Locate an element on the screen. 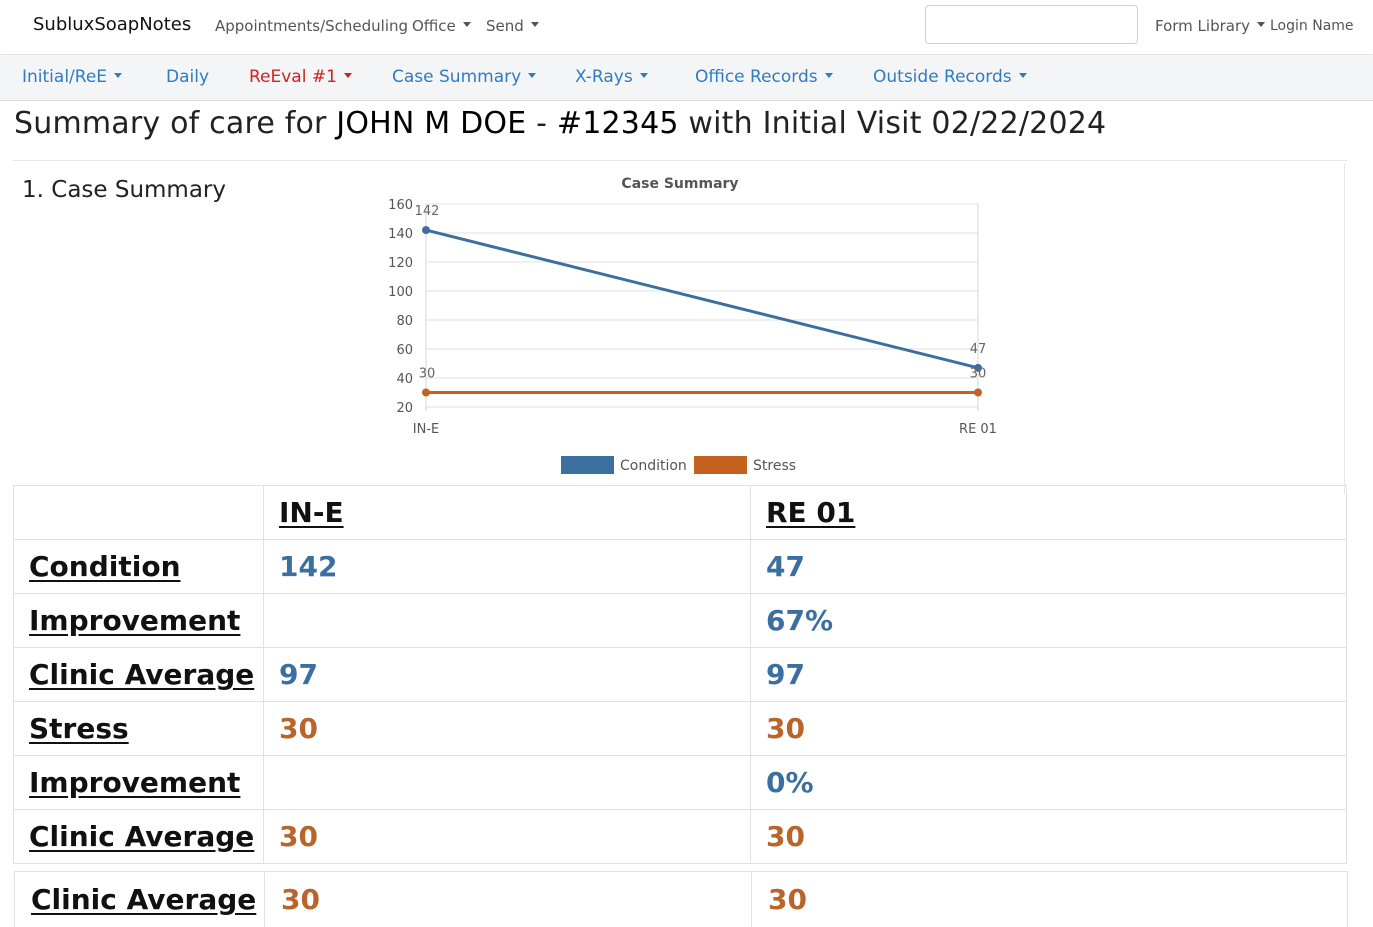 This screenshot has height=927, width=1373. tab-office-records-label: Office Records is located at coordinates (756, 77).